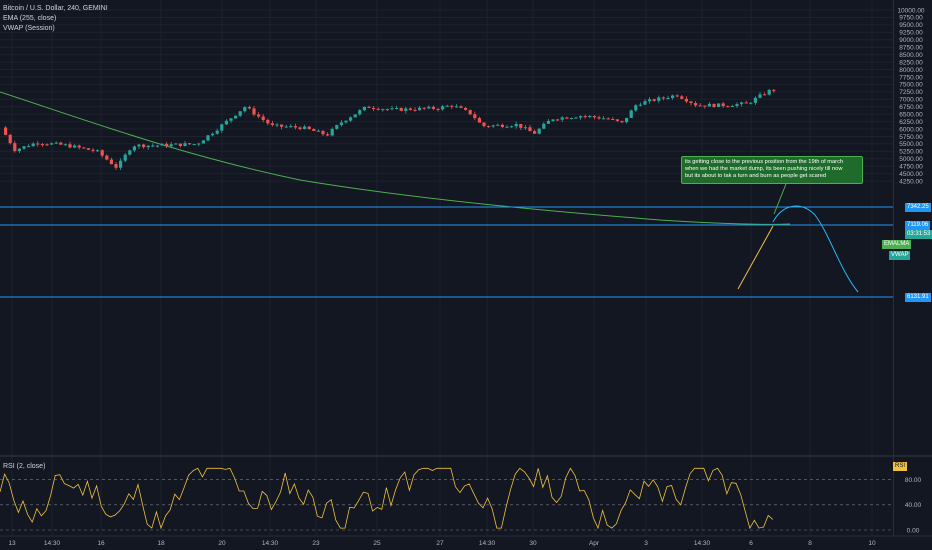  Describe the element at coordinates (24, 466) in the screenshot. I see `rsi-legend: RSI (2, close)` at that location.